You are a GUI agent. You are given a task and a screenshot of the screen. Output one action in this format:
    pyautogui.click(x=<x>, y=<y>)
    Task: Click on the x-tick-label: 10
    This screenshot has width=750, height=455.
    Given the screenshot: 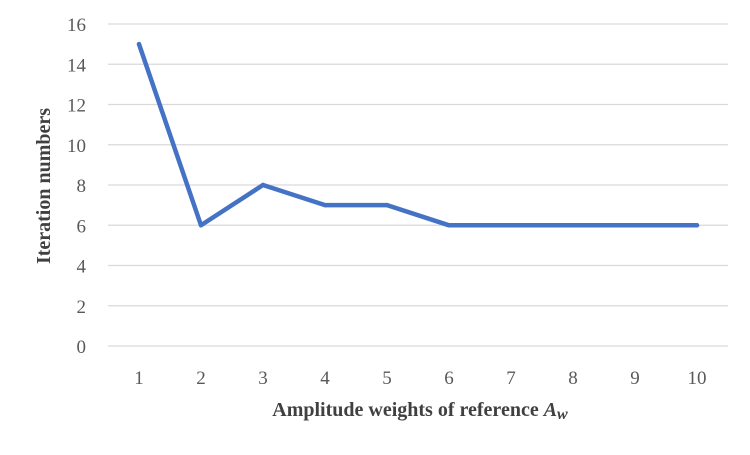 What is the action you would take?
    pyautogui.click(x=697, y=378)
    